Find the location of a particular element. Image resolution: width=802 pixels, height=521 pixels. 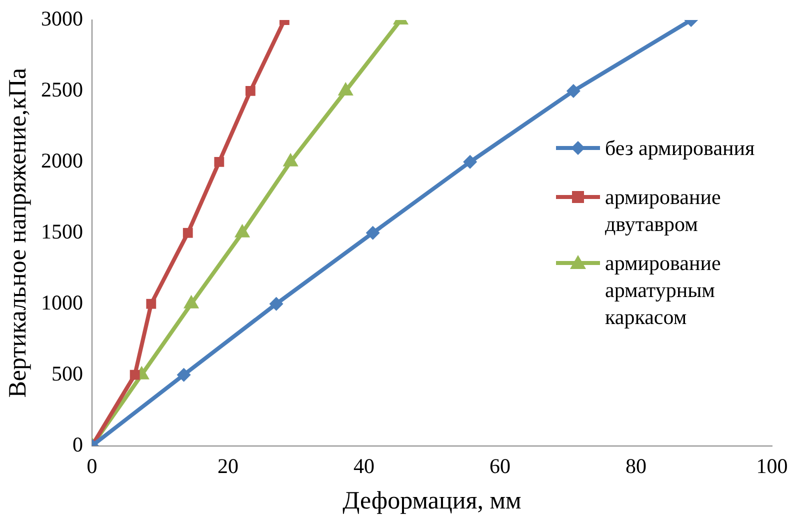

x-tick-label: 80 is located at coordinates (636, 466).